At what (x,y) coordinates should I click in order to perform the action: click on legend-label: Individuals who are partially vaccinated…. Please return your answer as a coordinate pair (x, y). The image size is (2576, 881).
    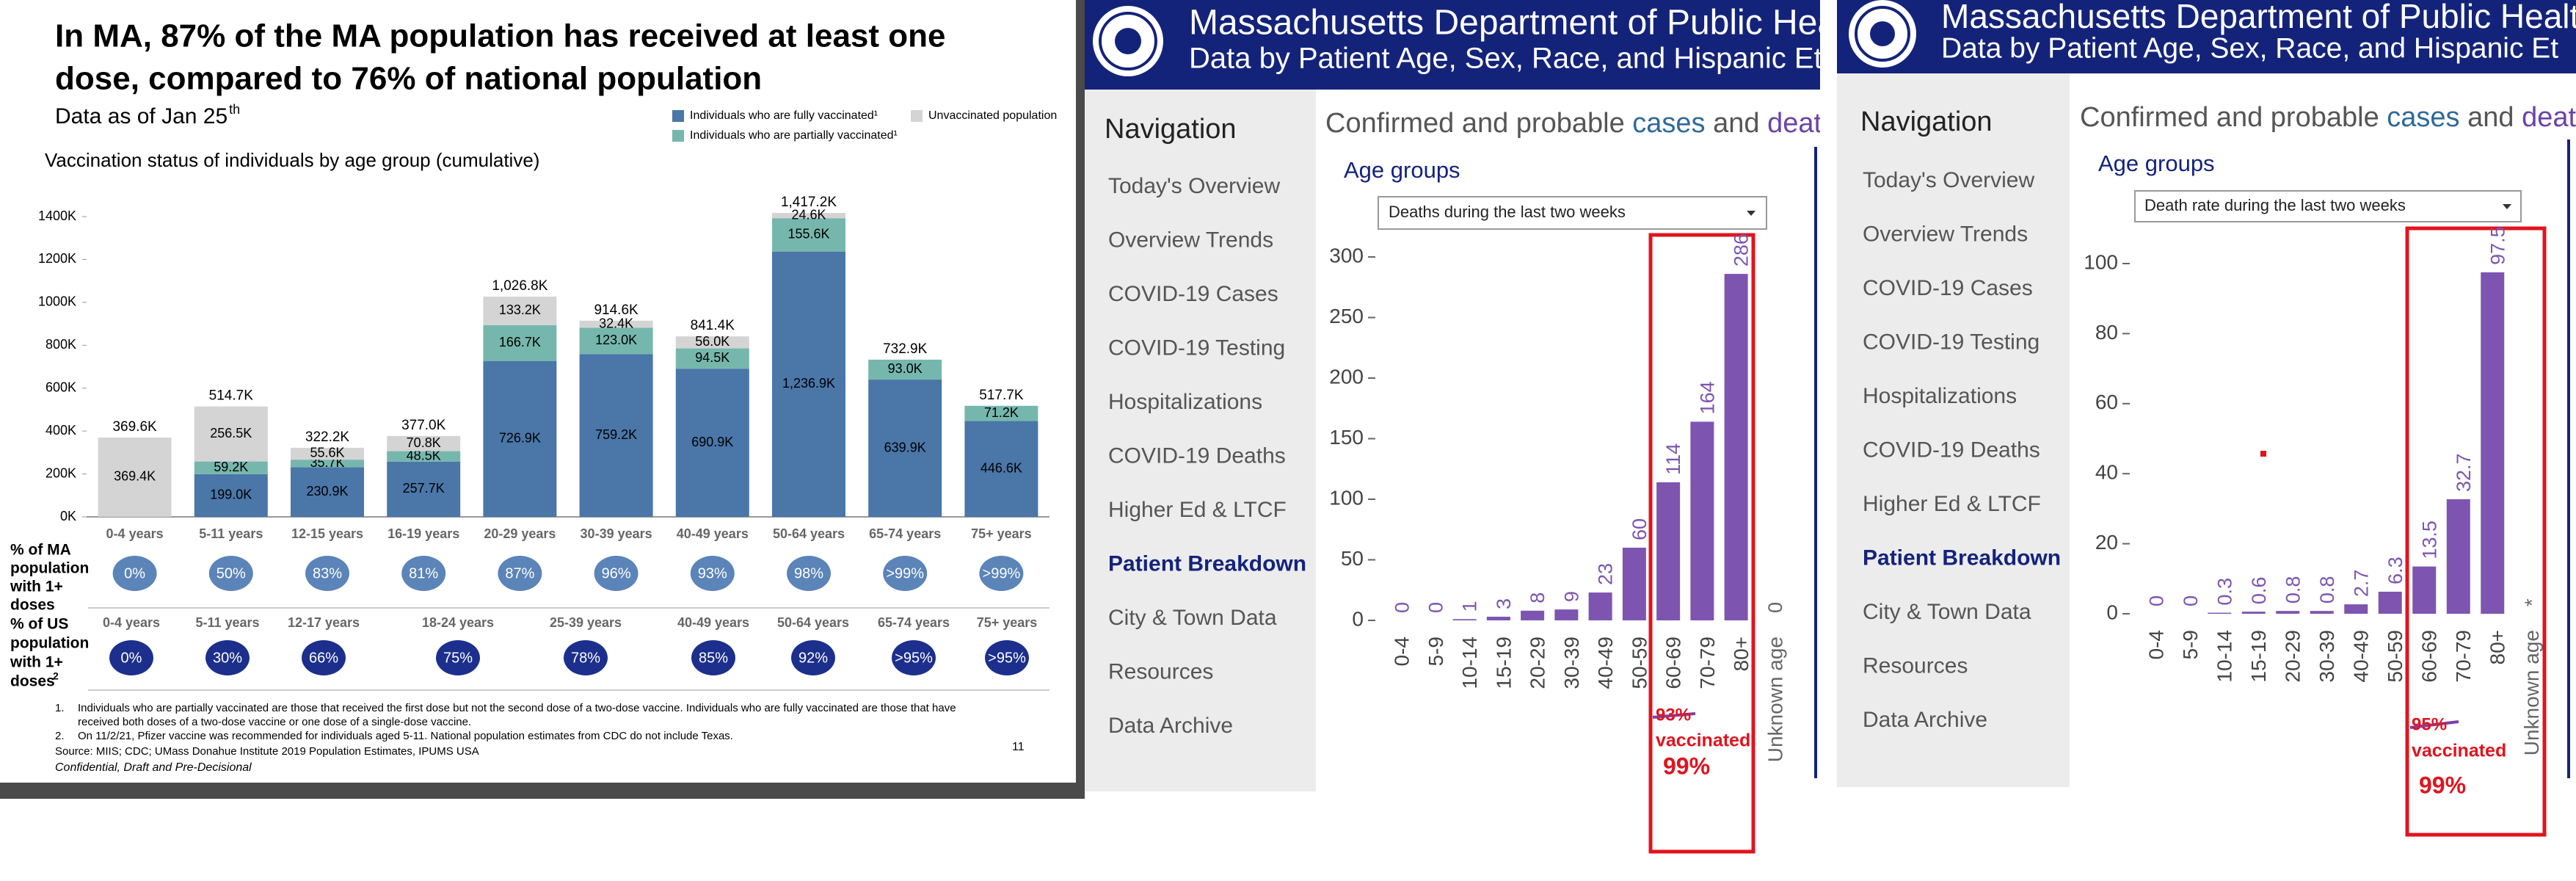
    Looking at the image, I should click on (794, 135).